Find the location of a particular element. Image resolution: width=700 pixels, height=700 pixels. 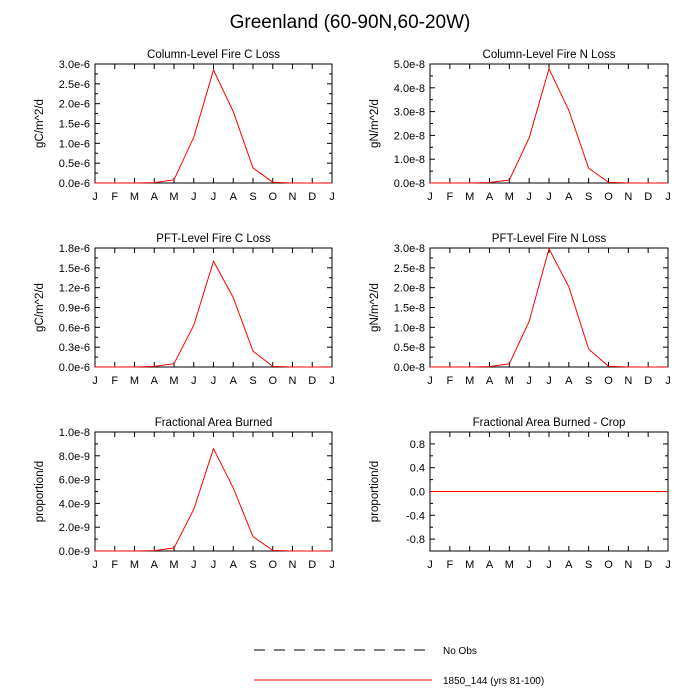

y-tick-label: 0.3e-6 is located at coordinates (74, 348).